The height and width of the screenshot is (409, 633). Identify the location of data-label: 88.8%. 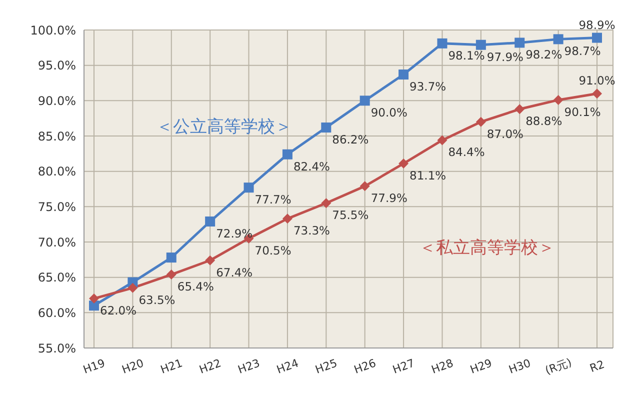
(544, 121).